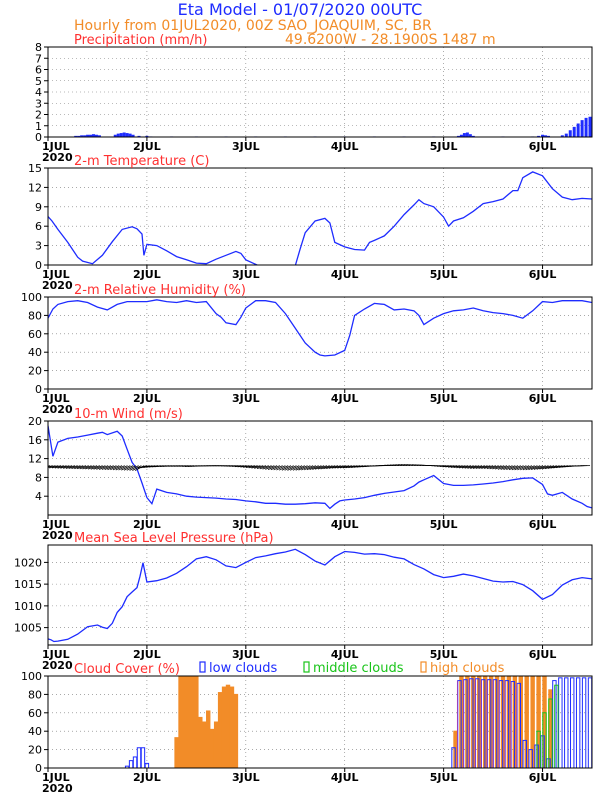 The image size is (612, 792). I want to click on panel-title: Mean Sea Level Pressure (hPa), so click(174, 538).